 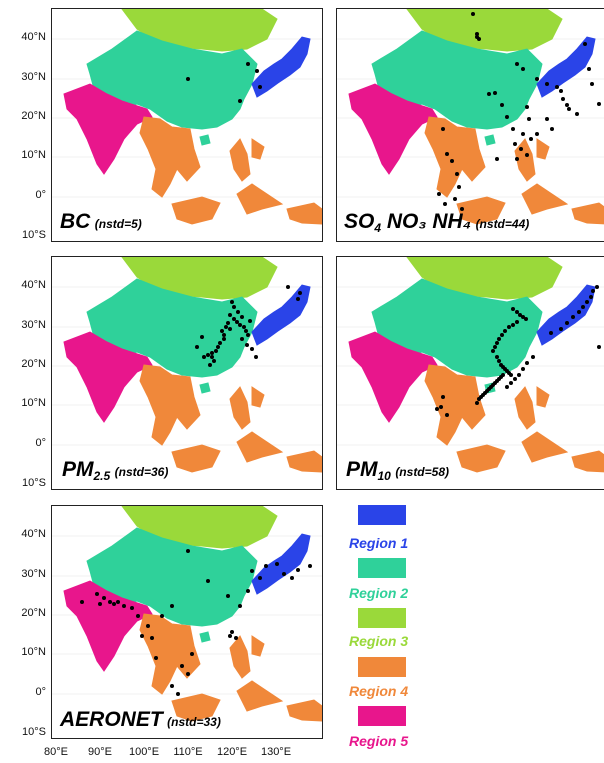 What do you see at coordinates (379, 741) in the screenshot?
I see `legend-label-region-5: Region 5` at bounding box center [379, 741].